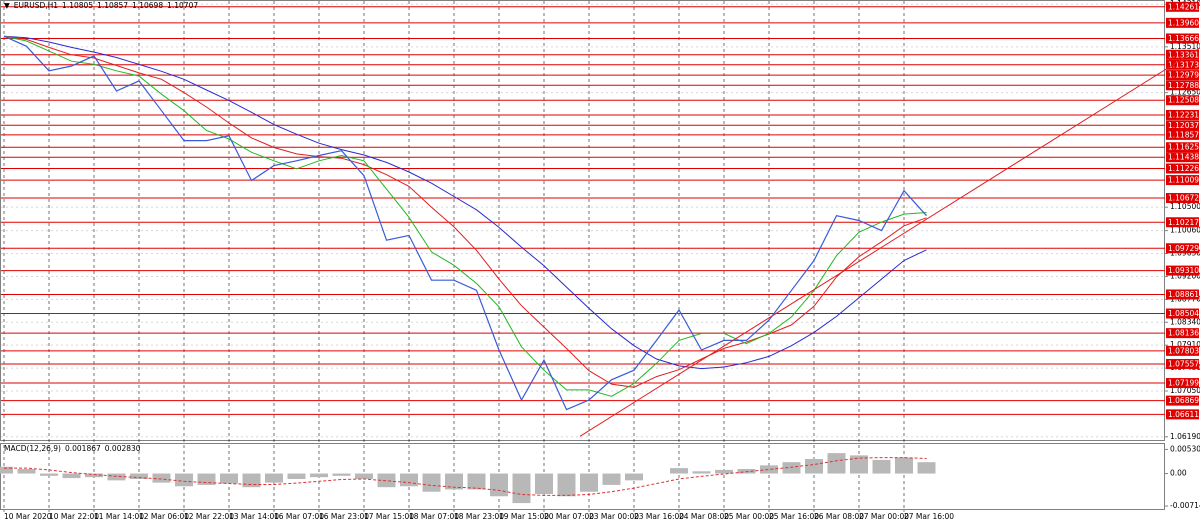  What do you see at coordinates (164, 516) in the screenshot?
I see `x-tick-label: 12 Mar 06:00` at bounding box center [164, 516].